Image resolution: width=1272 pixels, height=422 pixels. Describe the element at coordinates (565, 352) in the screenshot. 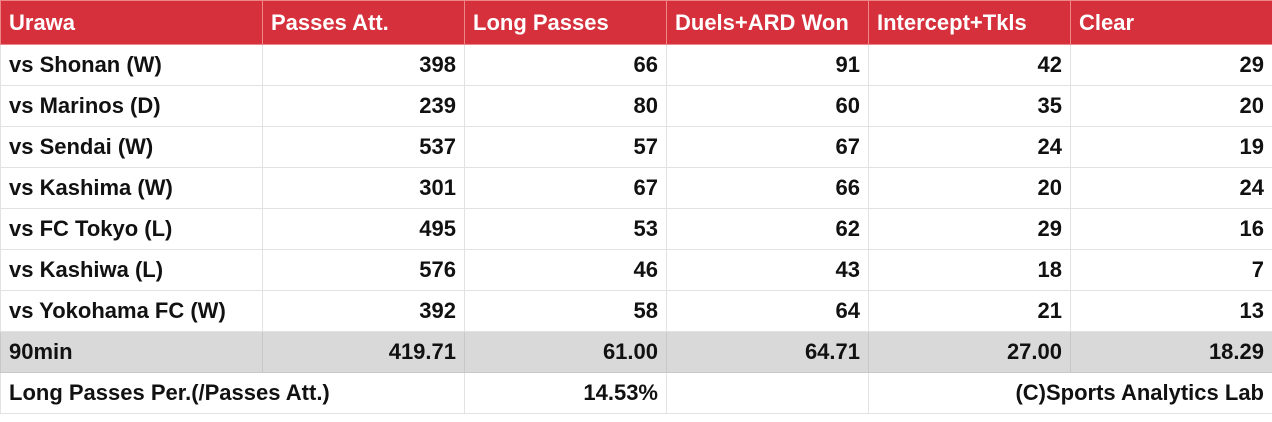

I see `total-cell: 61.00` at that location.